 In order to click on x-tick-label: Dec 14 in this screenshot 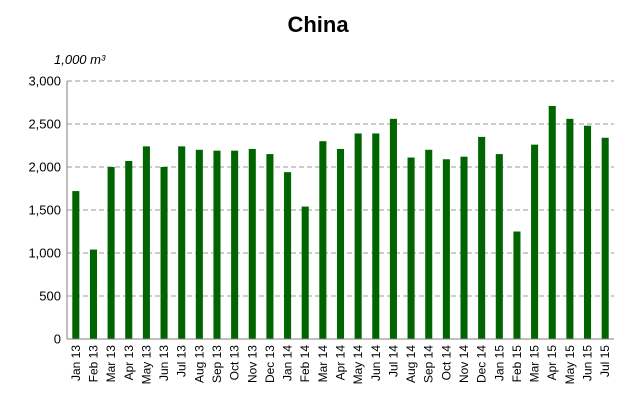, I will do `click(482, 364)`.